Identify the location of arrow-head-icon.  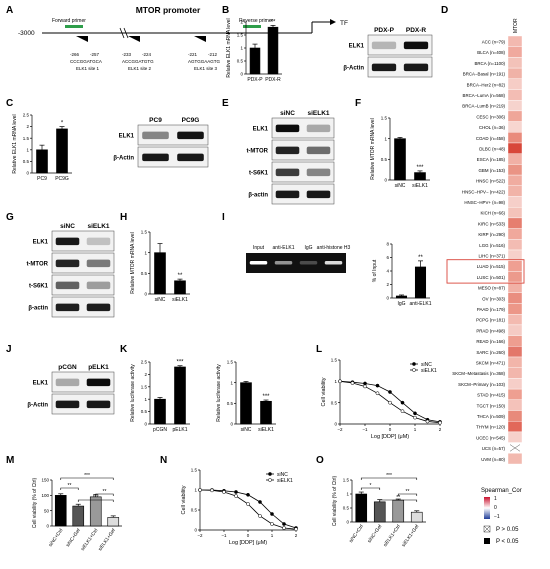
(333, 22).